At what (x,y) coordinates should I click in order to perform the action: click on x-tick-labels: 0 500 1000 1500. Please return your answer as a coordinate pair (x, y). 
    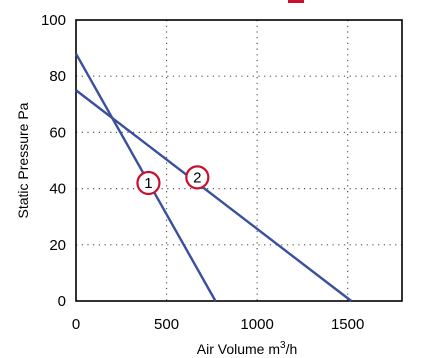
    Looking at the image, I should click on (218, 324).